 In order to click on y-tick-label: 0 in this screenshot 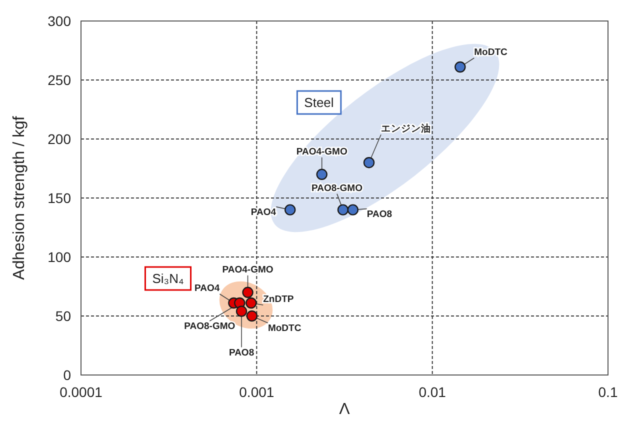, I will do `click(67, 375)`.